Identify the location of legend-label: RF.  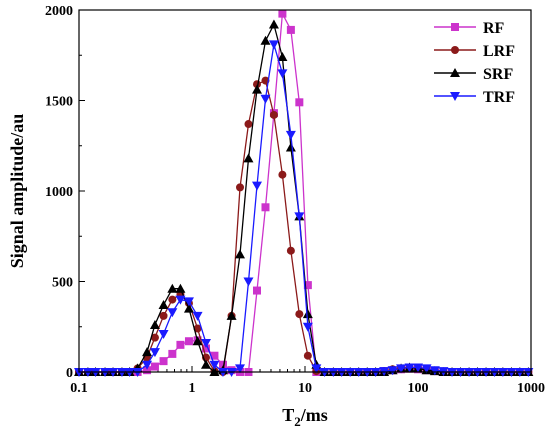
(494, 28).